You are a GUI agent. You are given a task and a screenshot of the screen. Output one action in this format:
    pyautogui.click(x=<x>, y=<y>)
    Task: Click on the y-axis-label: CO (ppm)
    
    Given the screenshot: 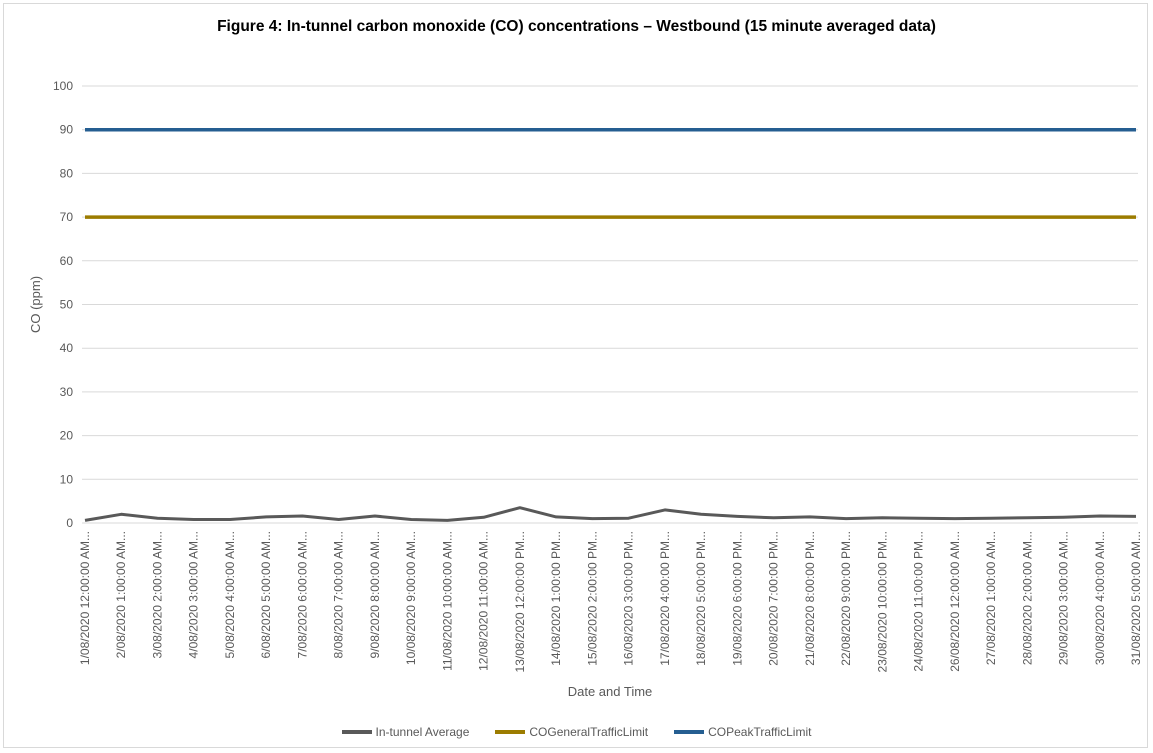 What is the action you would take?
    pyautogui.click(x=35, y=304)
    